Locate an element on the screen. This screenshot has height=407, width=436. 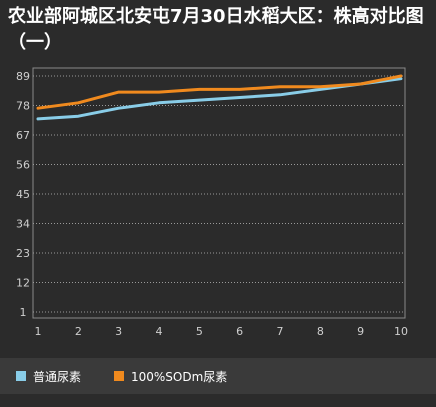
y-tick-label-1: 1 is located at coordinates (23, 312).